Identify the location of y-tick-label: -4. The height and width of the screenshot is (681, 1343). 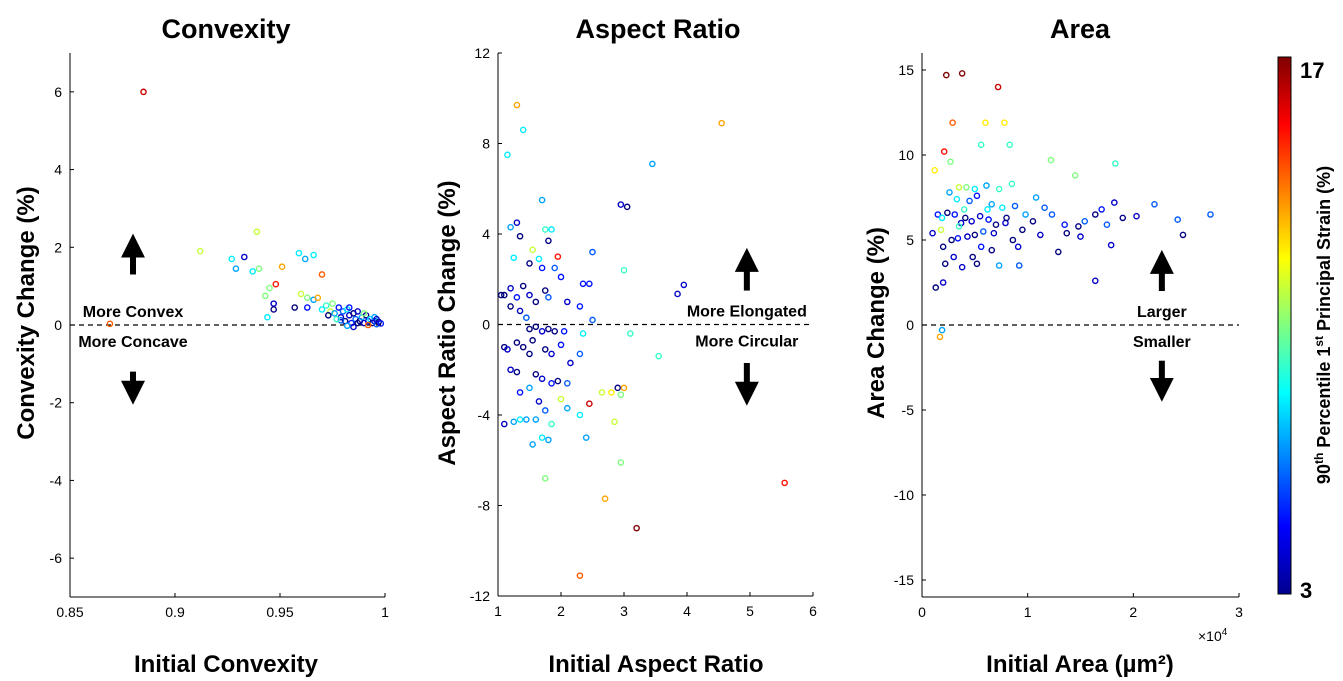
(484, 415).